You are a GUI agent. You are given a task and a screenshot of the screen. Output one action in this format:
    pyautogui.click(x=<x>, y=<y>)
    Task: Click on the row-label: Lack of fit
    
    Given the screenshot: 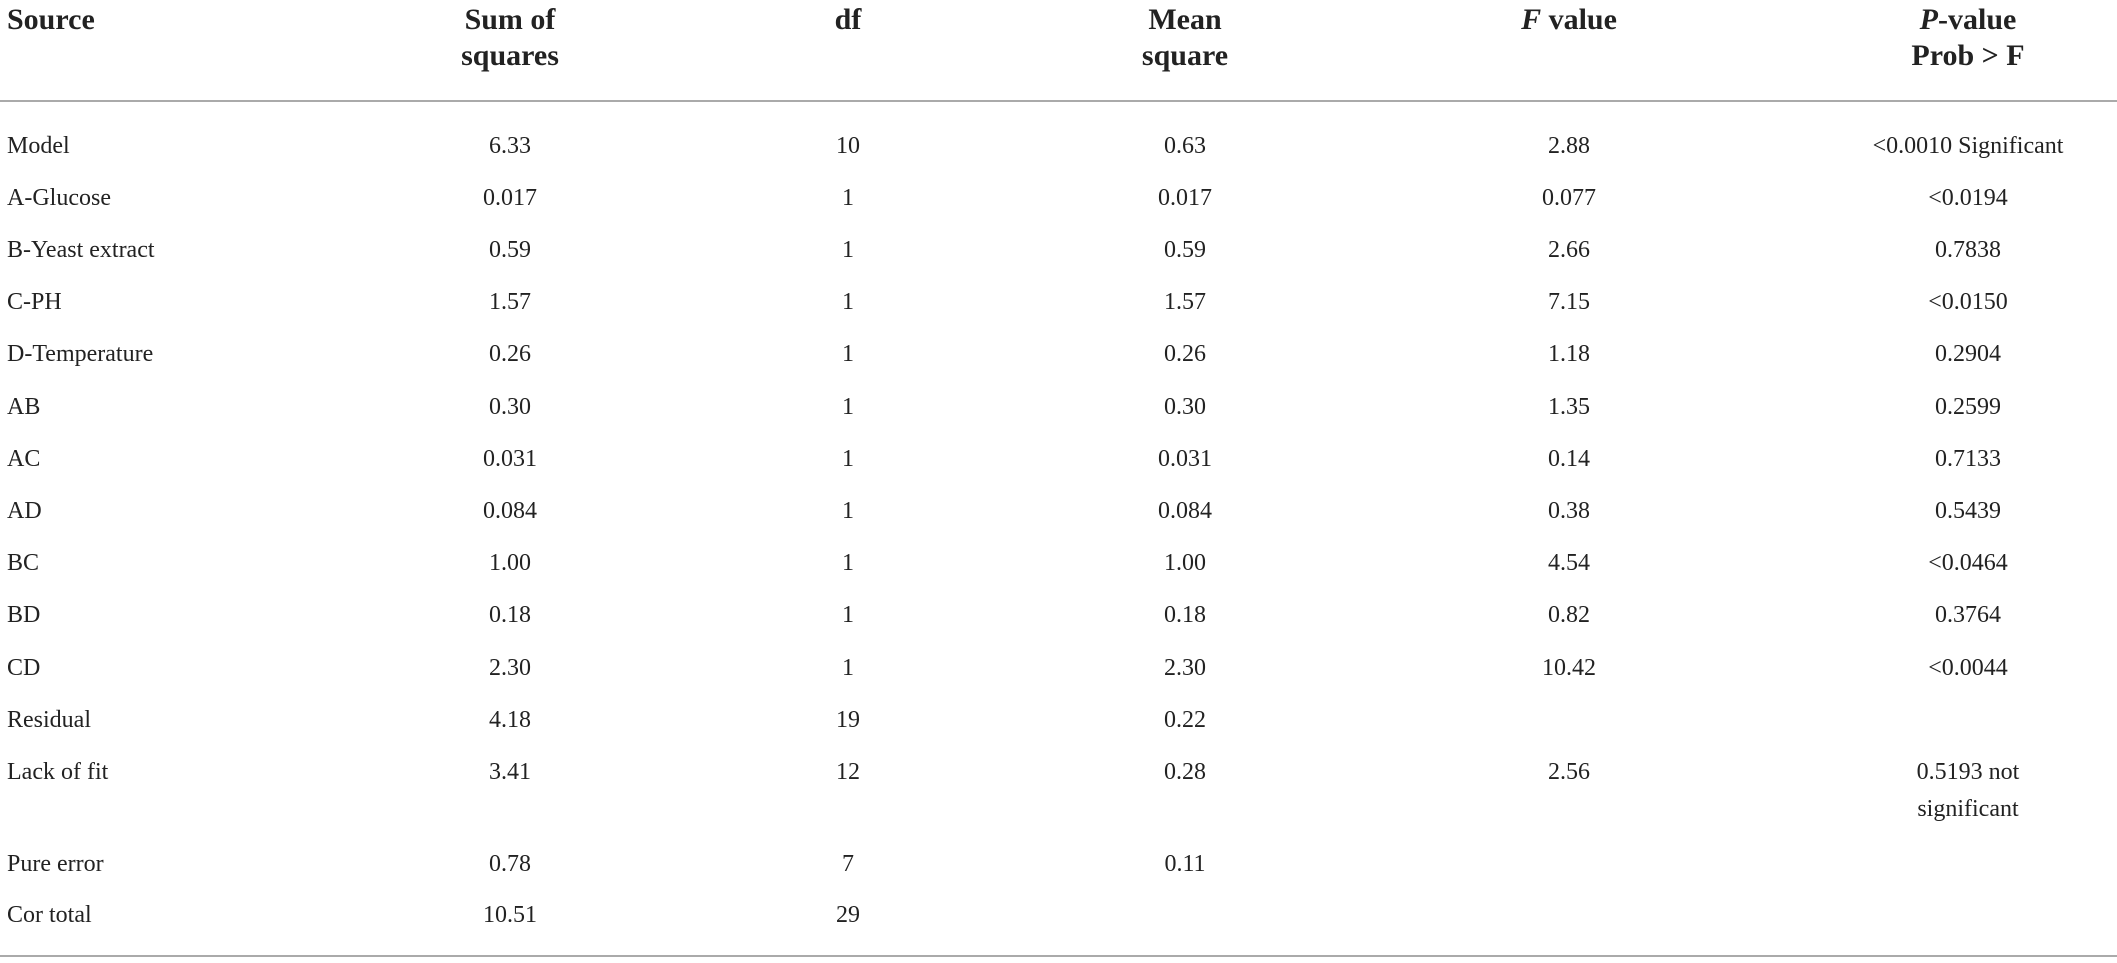 What is the action you would take?
    pyautogui.click(x=58, y=771)
    